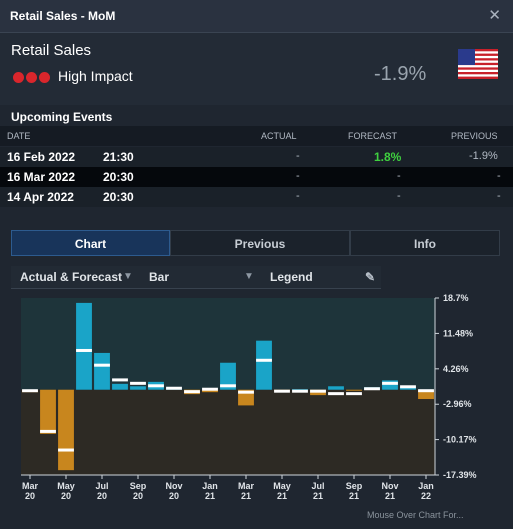 The image size is (513, 529). I want to click on col-date: DATE, so click(19, 136).